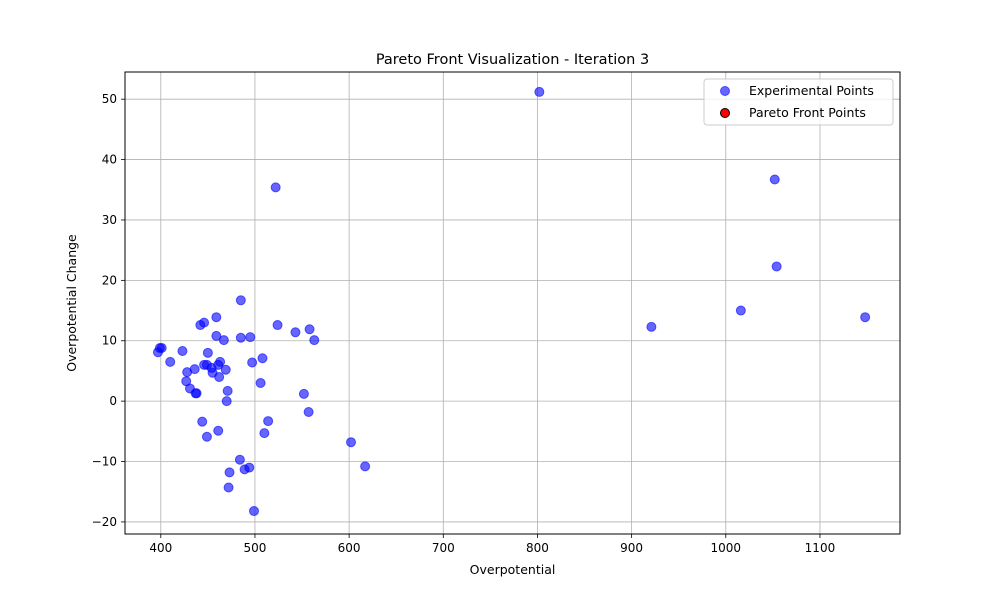  Describe the element at coordinates (104, 522) in the screenshot. I see `y-tick-label: −20` at that location.